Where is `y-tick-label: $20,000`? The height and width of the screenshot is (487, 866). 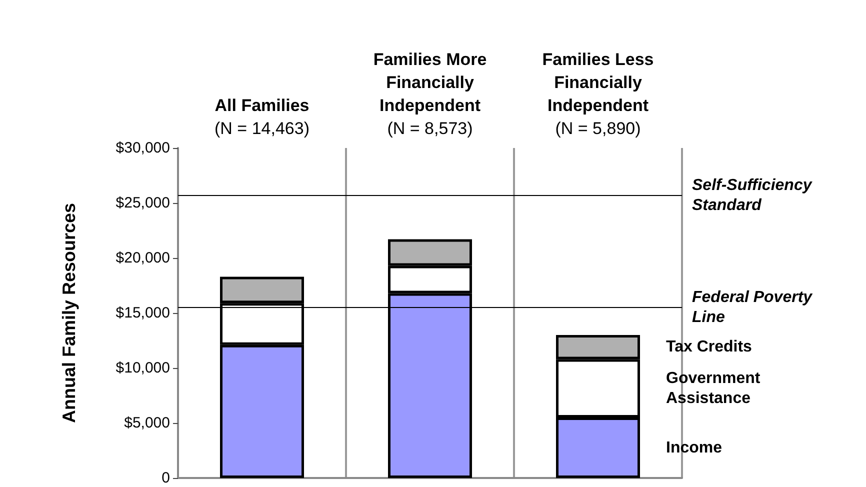 y-tick-label: $20,000 is located at coordinates (143, 258).